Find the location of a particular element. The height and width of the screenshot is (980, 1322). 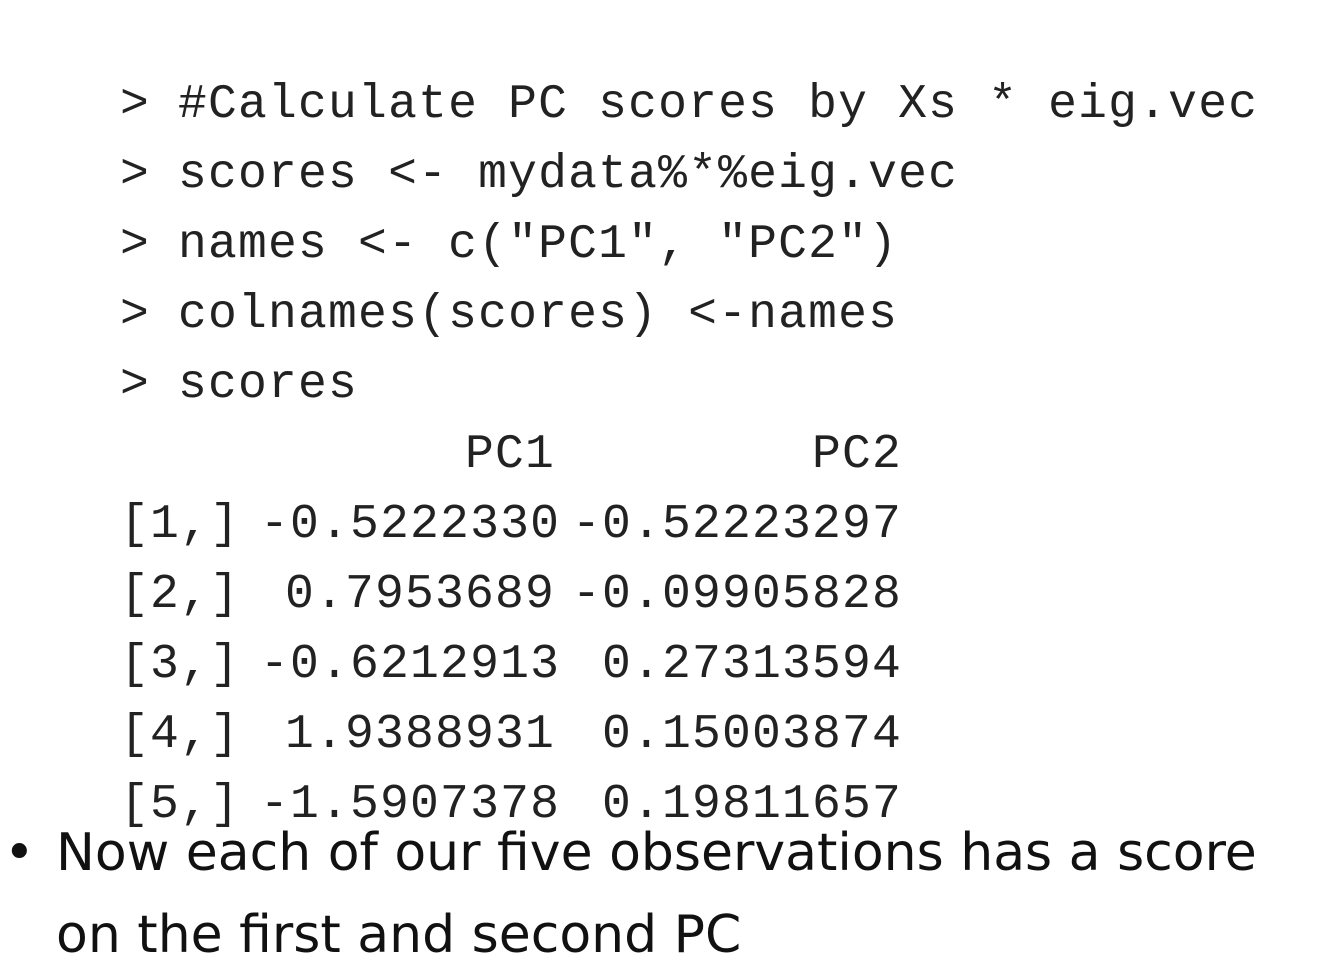

table-row: [2,] 0.7953689 -0.09905828 is located at coordinates (451, 556).